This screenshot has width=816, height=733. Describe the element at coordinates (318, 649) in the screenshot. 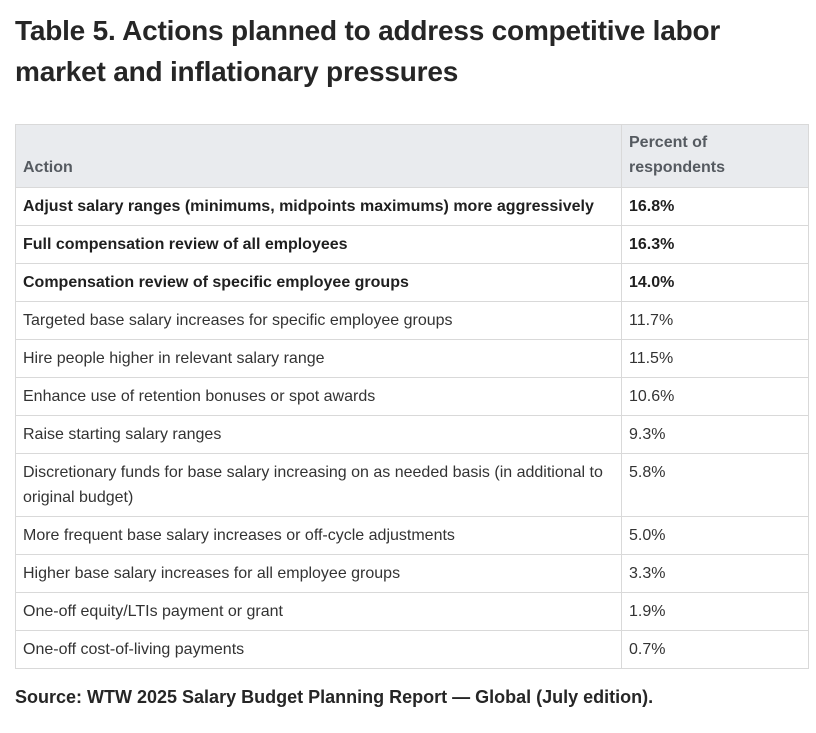

I see `action-cell: One-off cost-of-living payments` at that location.